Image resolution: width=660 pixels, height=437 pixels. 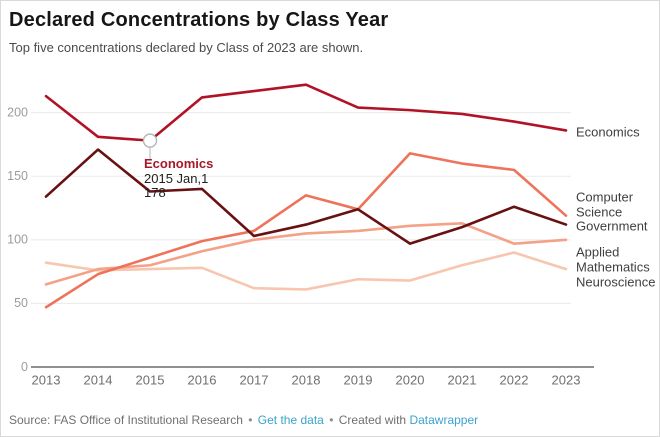 What do you see at coordinates (462, 379) in the screenshot?
I see `x-tick-label-2021: 2021` at bounding box center [462, 379].